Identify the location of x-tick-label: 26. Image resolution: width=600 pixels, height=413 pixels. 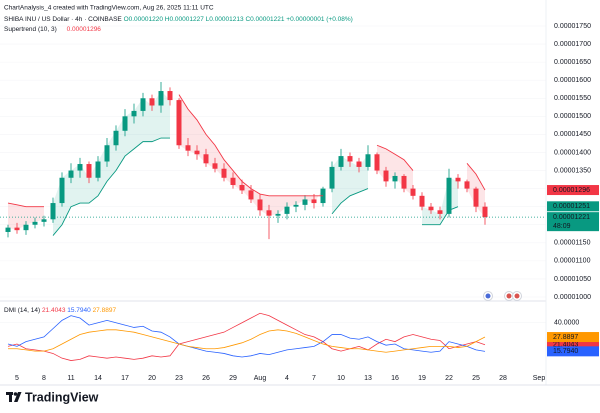
(206, 378).